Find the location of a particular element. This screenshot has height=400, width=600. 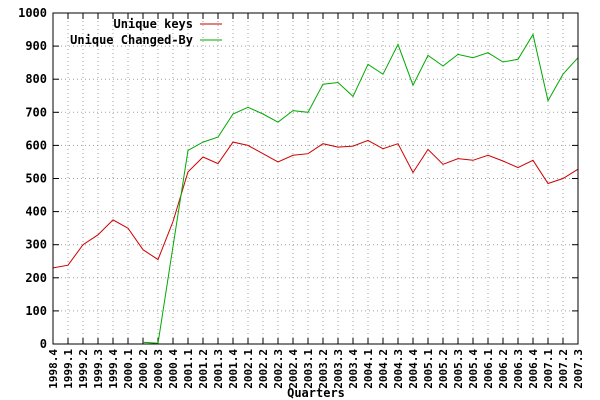

x-tick-label: 2004.3 is located at coordinates (398, 369).